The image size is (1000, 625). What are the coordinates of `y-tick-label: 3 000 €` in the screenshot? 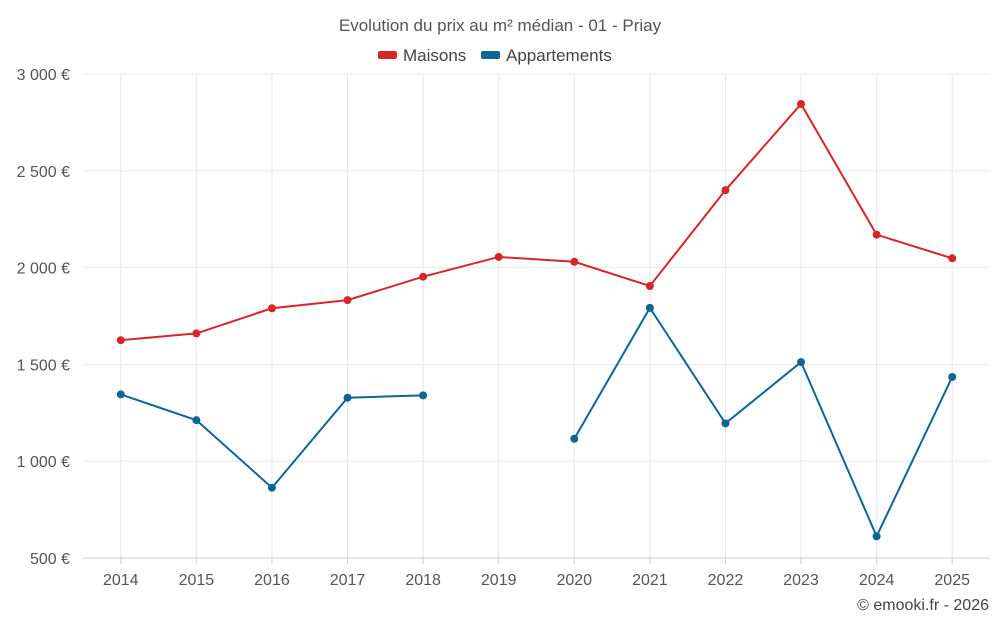 It's located at (43, 75).